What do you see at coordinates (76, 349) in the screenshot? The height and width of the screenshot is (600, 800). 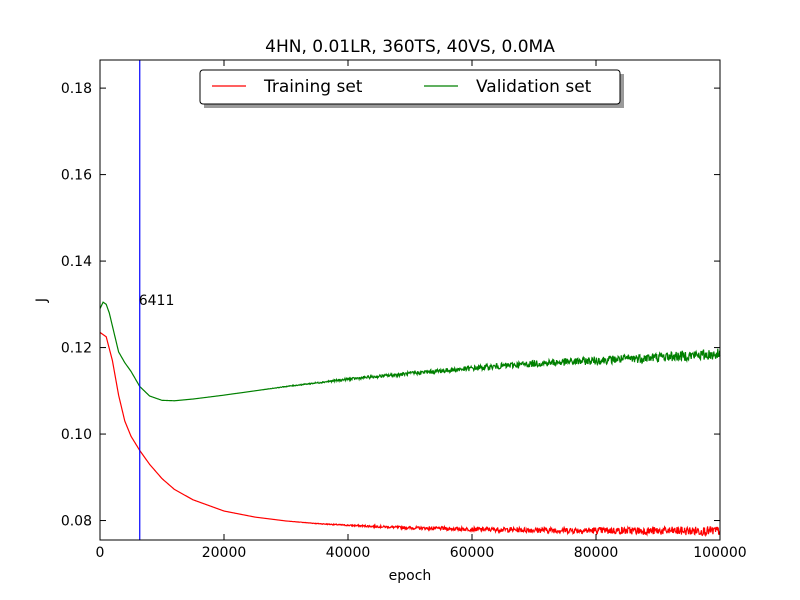 I see `y-tick-label: 0.12` at bounding box center [76, 349].